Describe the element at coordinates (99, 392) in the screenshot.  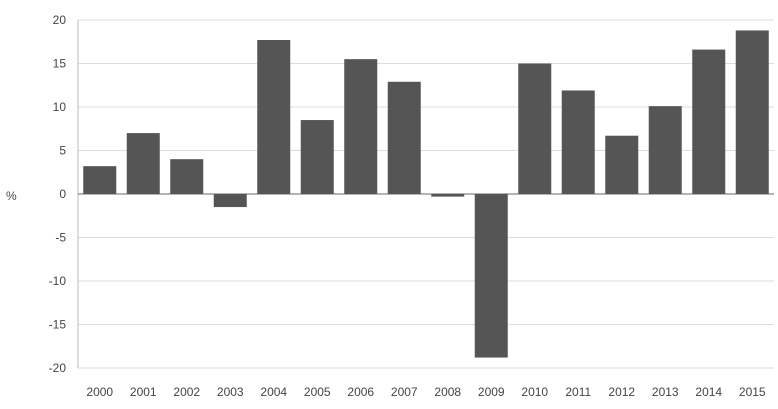
I see `x-tick-label: 2000` at that location.